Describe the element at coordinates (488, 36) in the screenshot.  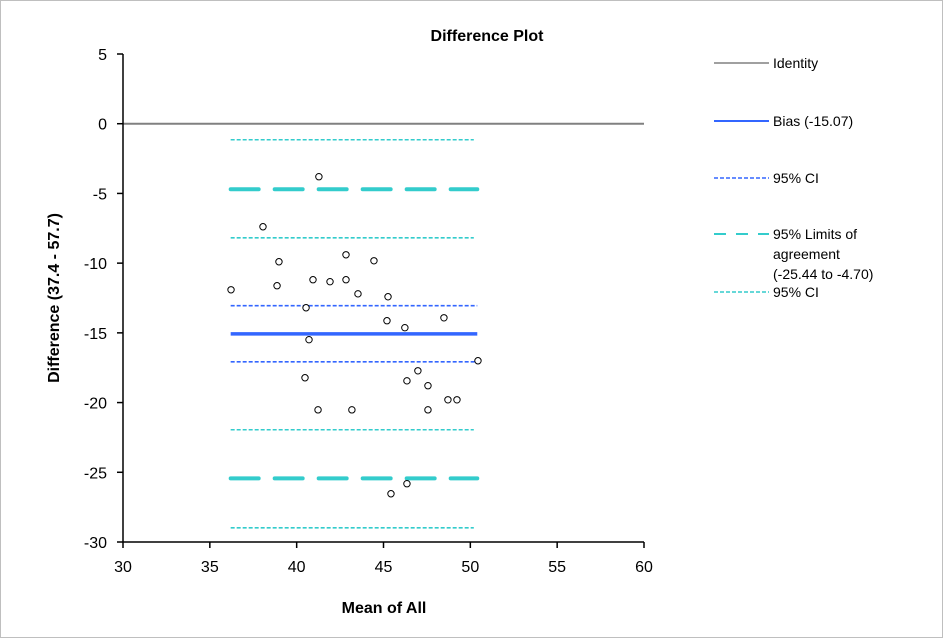
I see `chart-title: Difference Plot` at that location.